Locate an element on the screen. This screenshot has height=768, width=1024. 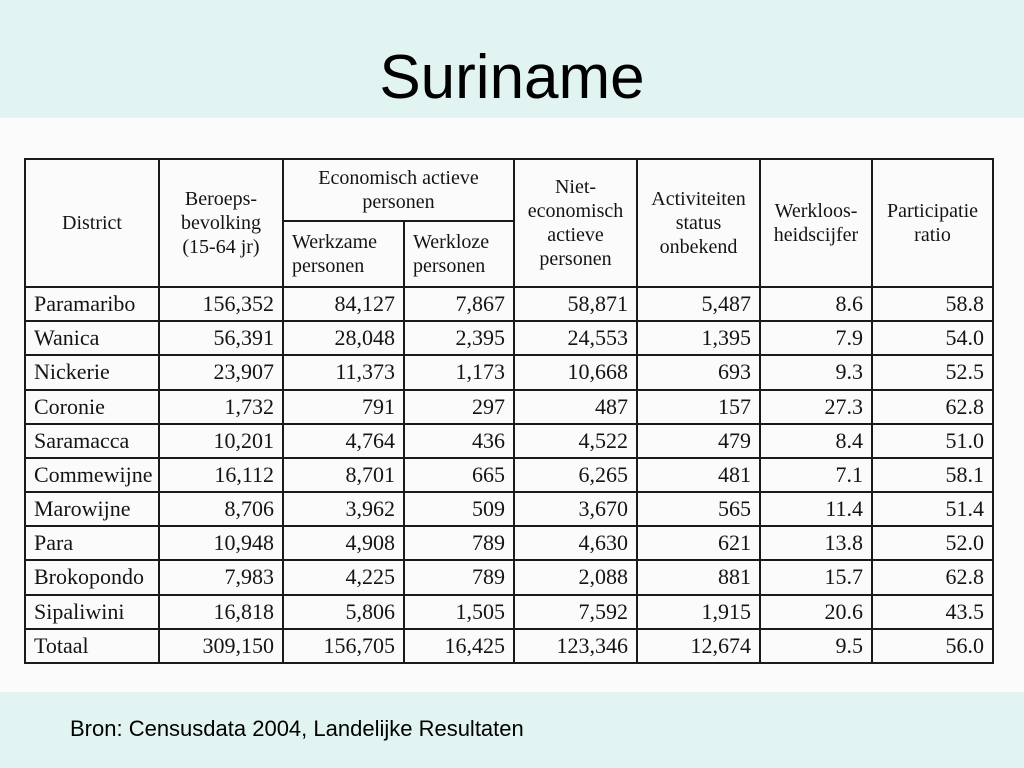
value-cell: 1,173 is located at coordinates (459, 372).